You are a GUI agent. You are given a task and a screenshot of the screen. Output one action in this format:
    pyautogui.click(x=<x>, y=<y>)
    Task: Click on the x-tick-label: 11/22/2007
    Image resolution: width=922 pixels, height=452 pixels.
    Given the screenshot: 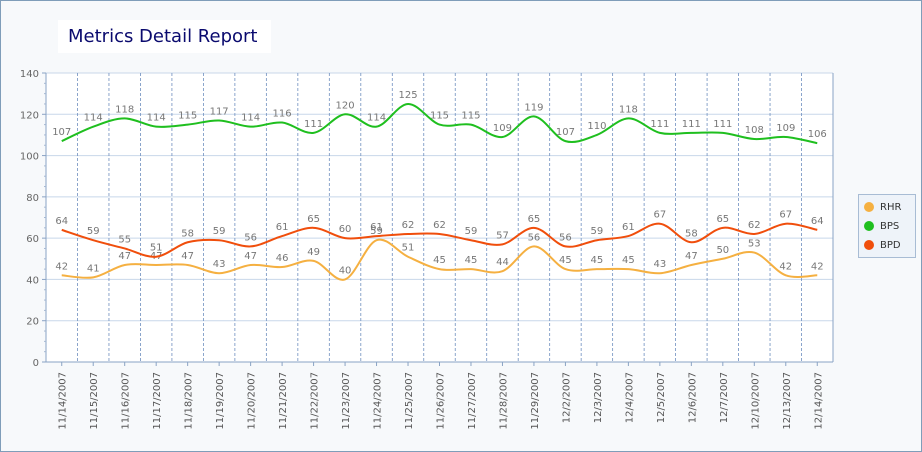 What is the action you would take?
    pyautogui.click(x=315, y=401)
    